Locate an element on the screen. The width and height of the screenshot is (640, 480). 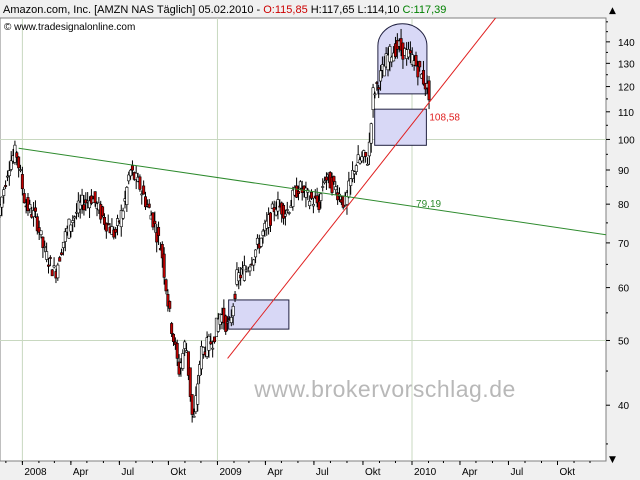
x-tick-label: Apr is located at coordinates (81, 472).